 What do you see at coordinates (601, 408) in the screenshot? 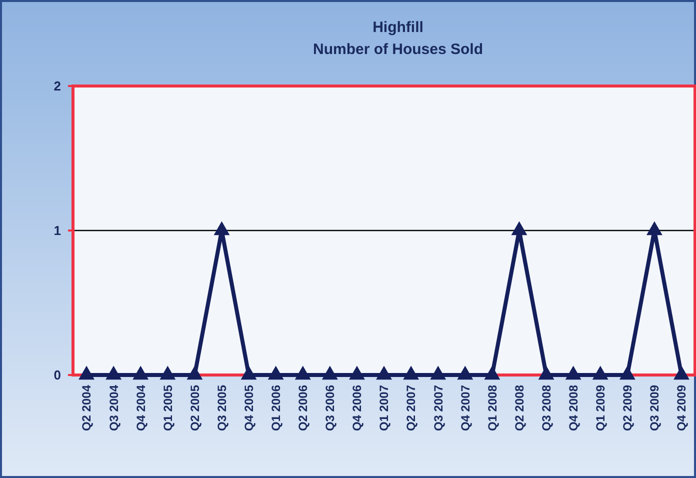
I see `x-tick-label: Q1 2009` at bounding box center [601, 408].